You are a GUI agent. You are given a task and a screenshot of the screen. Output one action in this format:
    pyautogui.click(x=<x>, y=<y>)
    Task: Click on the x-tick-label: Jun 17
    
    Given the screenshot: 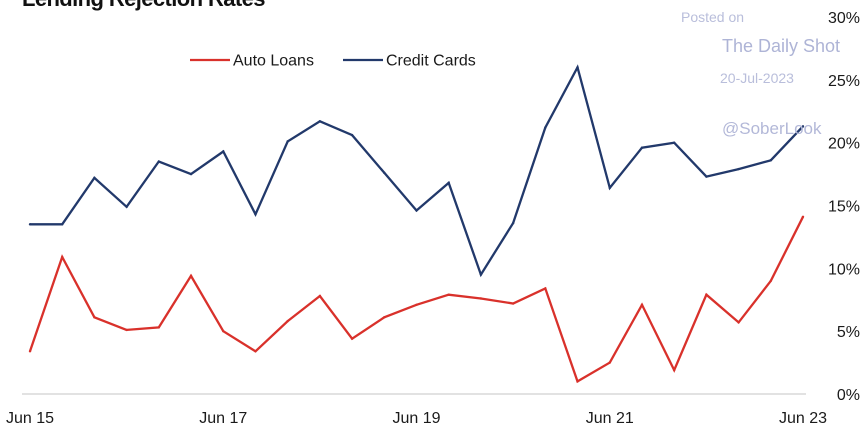 What is the action you would take?
    pyautogui.click(x=223, y=418)
    